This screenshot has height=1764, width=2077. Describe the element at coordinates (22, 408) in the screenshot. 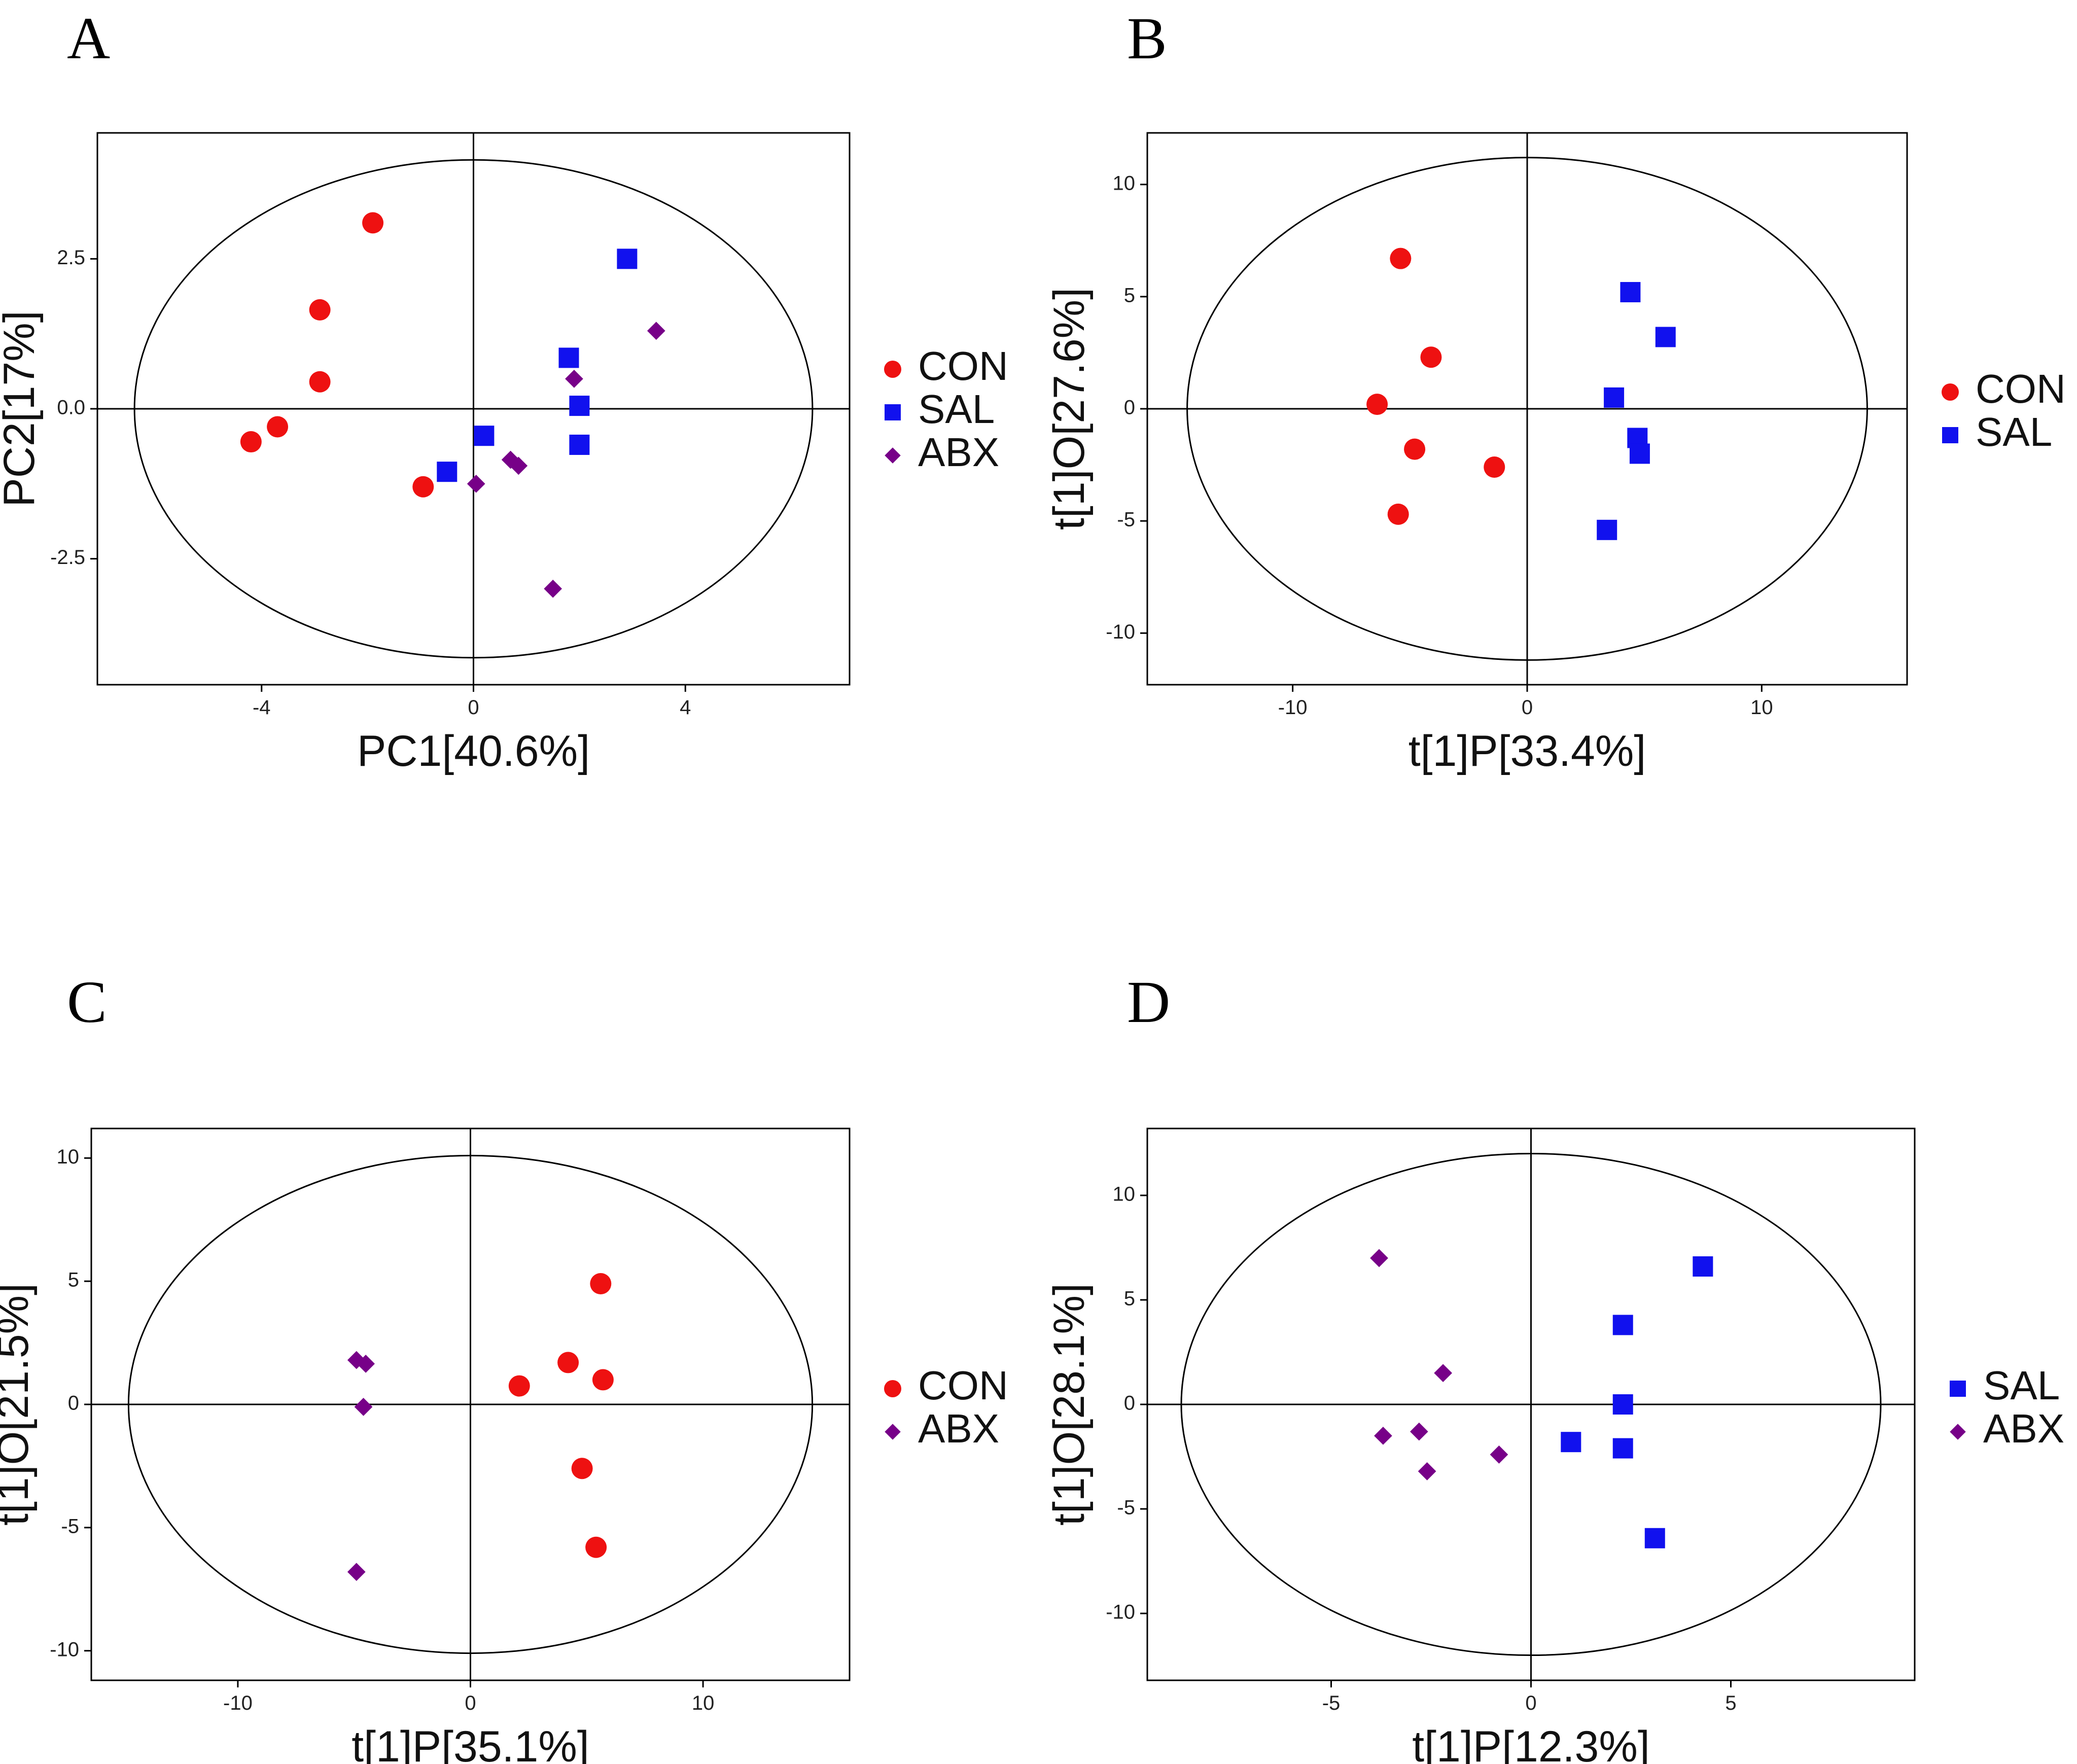

I see `y-axis-title: PC2[17%]` at that location.